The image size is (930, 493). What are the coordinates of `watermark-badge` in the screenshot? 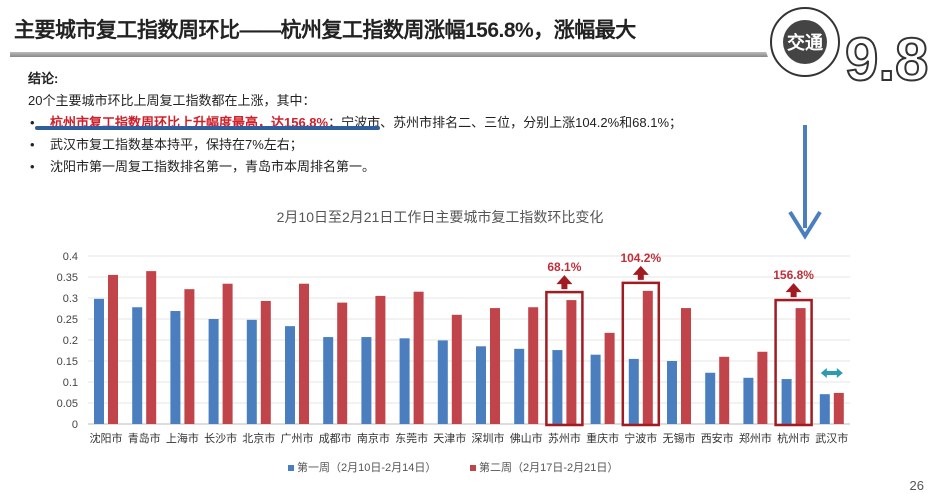 It's located at (805, 42).